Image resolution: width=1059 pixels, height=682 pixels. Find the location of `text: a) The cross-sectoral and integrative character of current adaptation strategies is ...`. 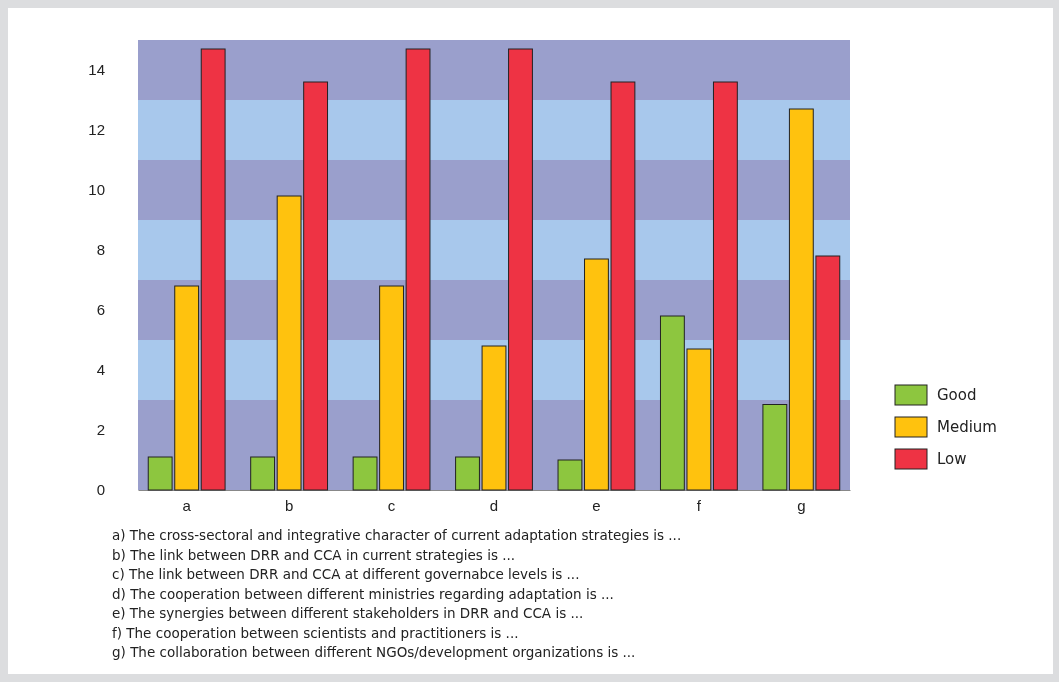

text: a) The cross-sectoral and integrative character of current adaptation strategies is ... is located at coordinates (397, 535).